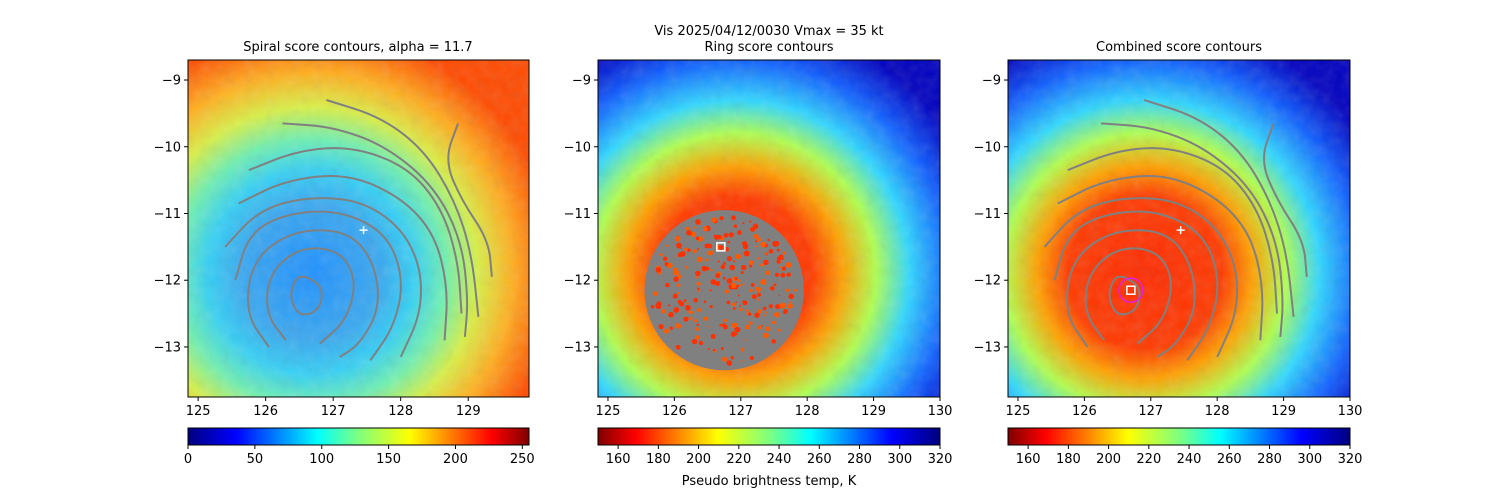 The height and width of the screenshot is (500, 1500). I want to click on x-tick-label-spiral: 126, so click(265, 411).